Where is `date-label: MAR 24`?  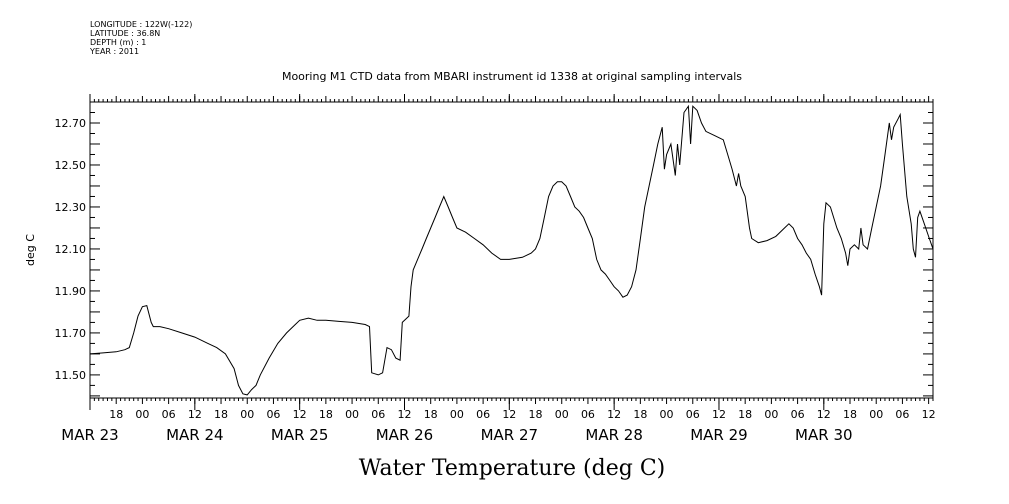
date-label: MAR 24 is located at coordinates (194, 435).